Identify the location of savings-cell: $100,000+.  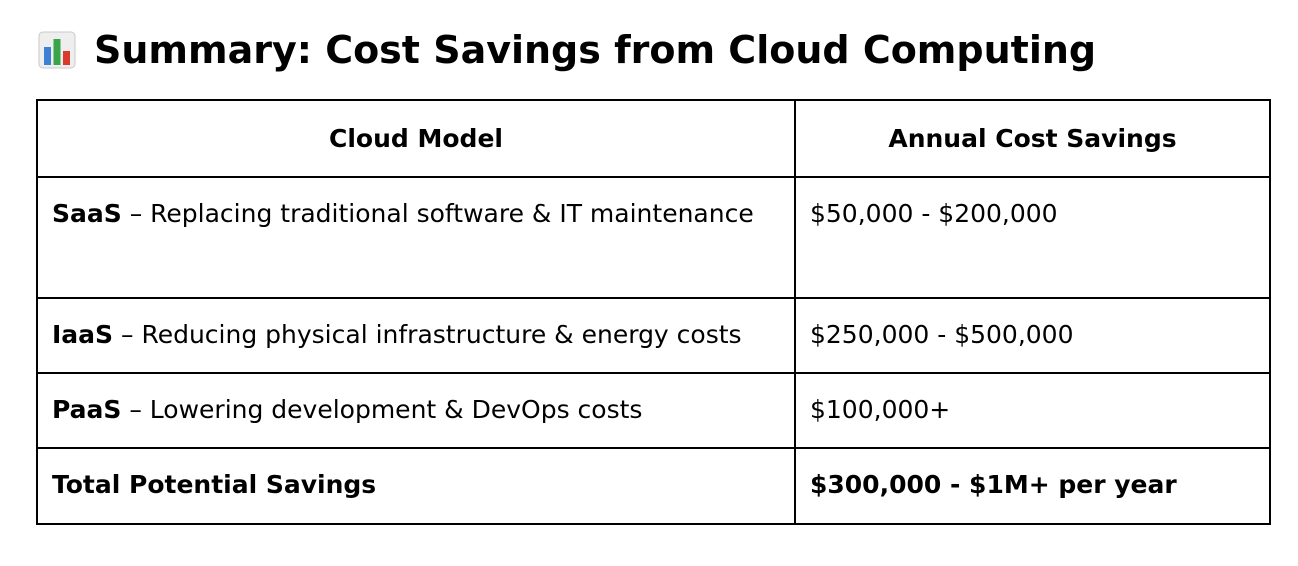
(1032, 410).